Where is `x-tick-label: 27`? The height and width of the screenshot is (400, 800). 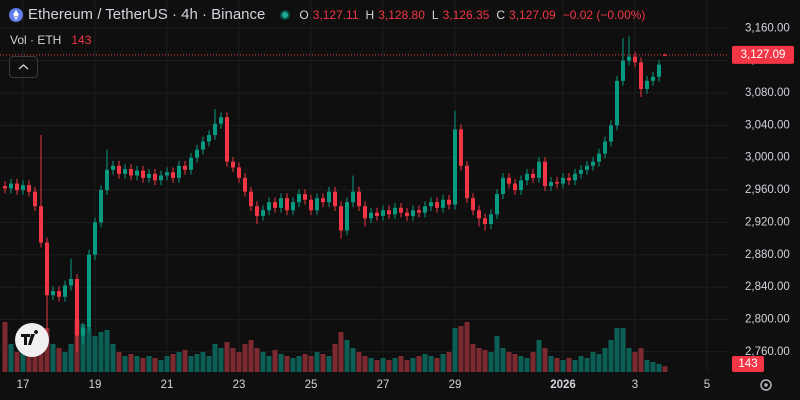
x-tick-label: 27 is located at coordinates (383, 385).